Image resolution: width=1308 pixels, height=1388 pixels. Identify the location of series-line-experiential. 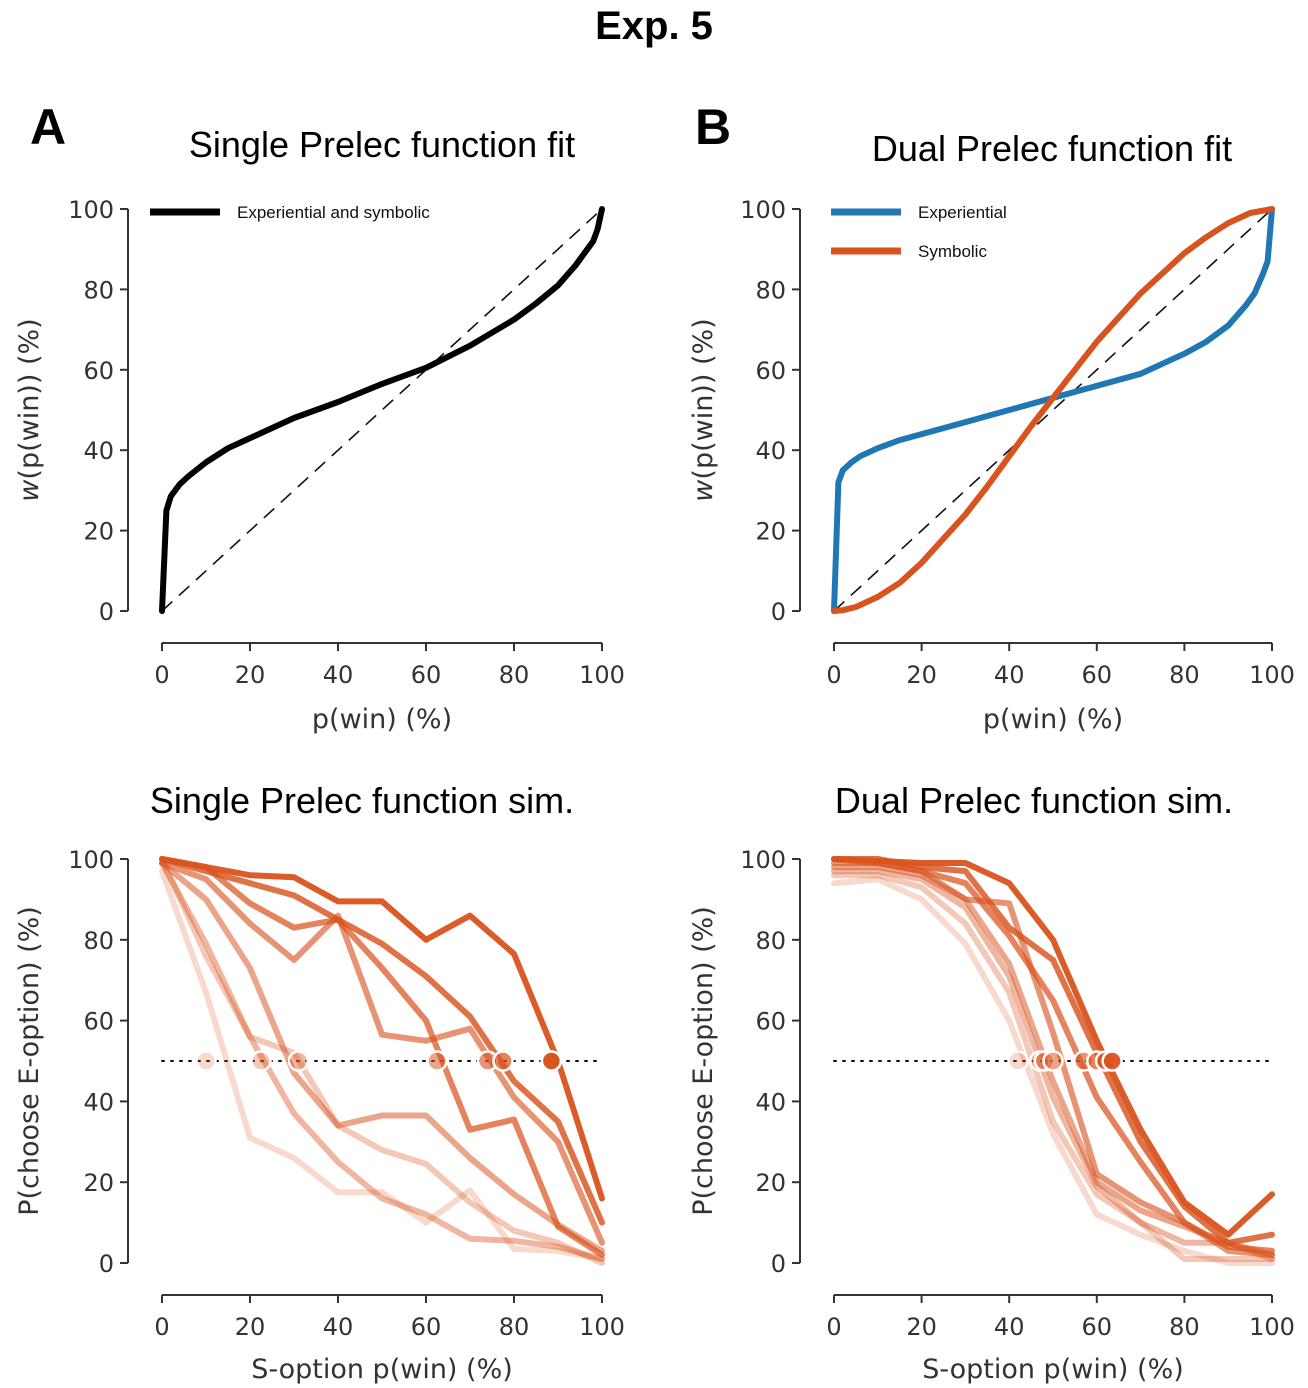
(1053, 410).